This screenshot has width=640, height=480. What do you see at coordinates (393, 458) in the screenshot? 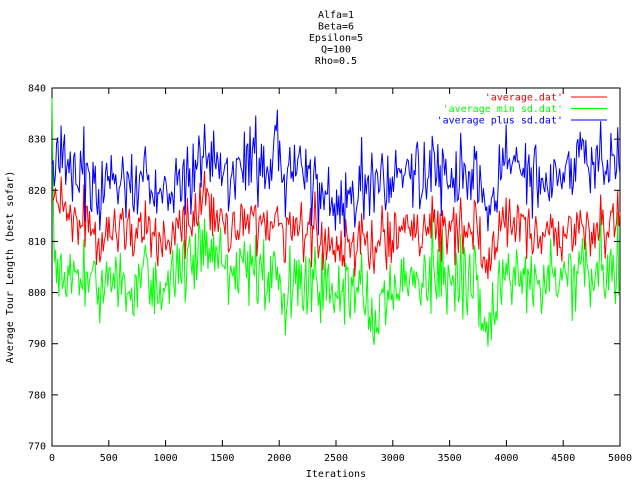
I see `x-tick-label: 3000` at bounding box center [393, 458].